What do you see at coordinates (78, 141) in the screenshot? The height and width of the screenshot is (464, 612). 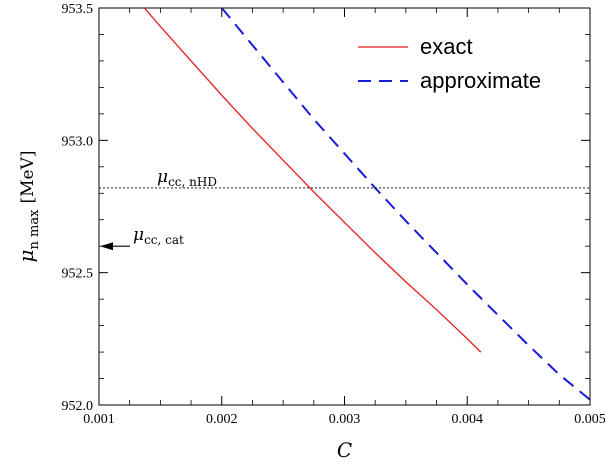 I see `y-tick-label: 953.0` at bounding box center [78, 141].